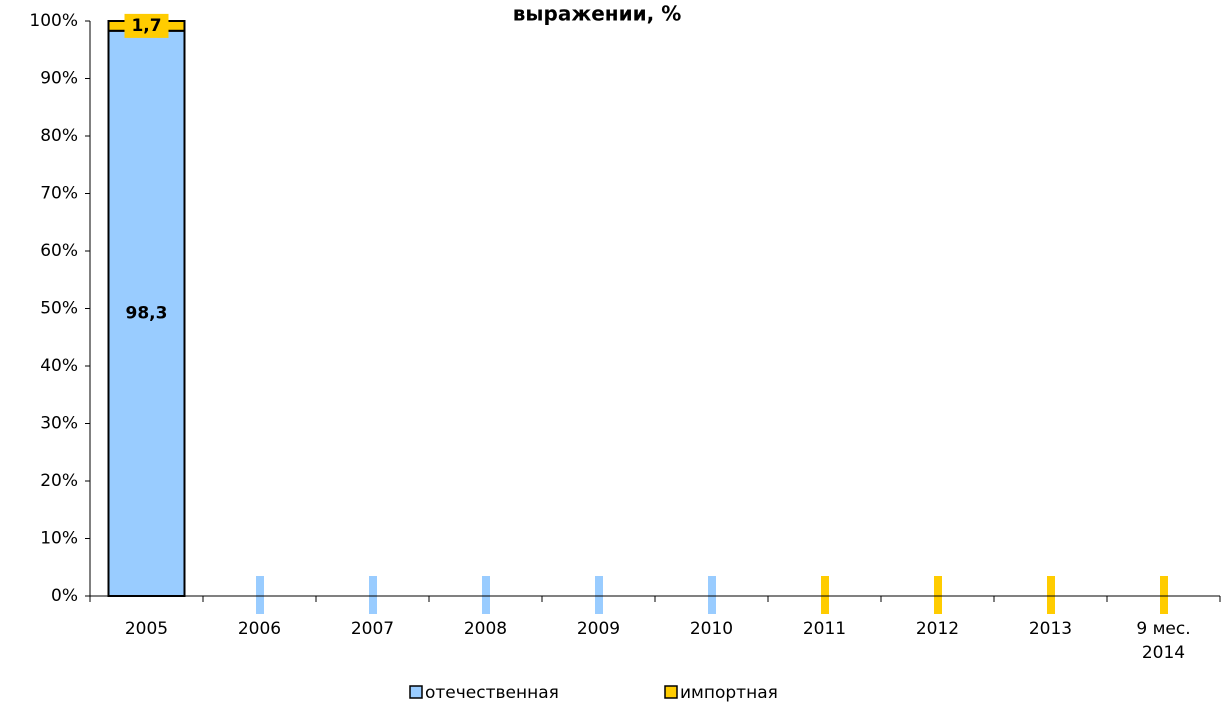 The width and height of the screenshot is (1225, 711). I want to click on x-tick-label: 2008, so click(485, 629).